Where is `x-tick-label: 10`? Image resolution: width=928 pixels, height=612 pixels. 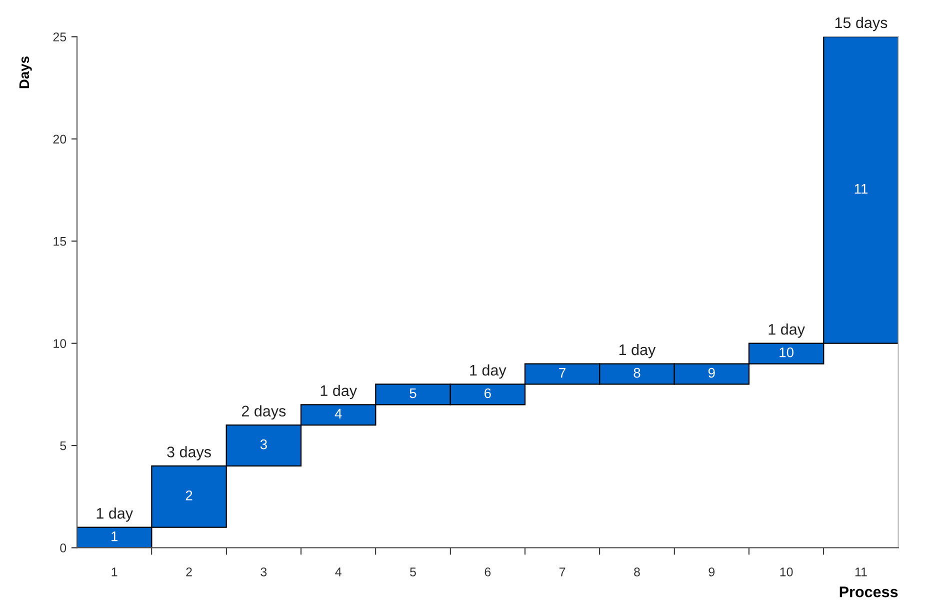
x-tick-label: 10 is located at coordinates (786, 572).